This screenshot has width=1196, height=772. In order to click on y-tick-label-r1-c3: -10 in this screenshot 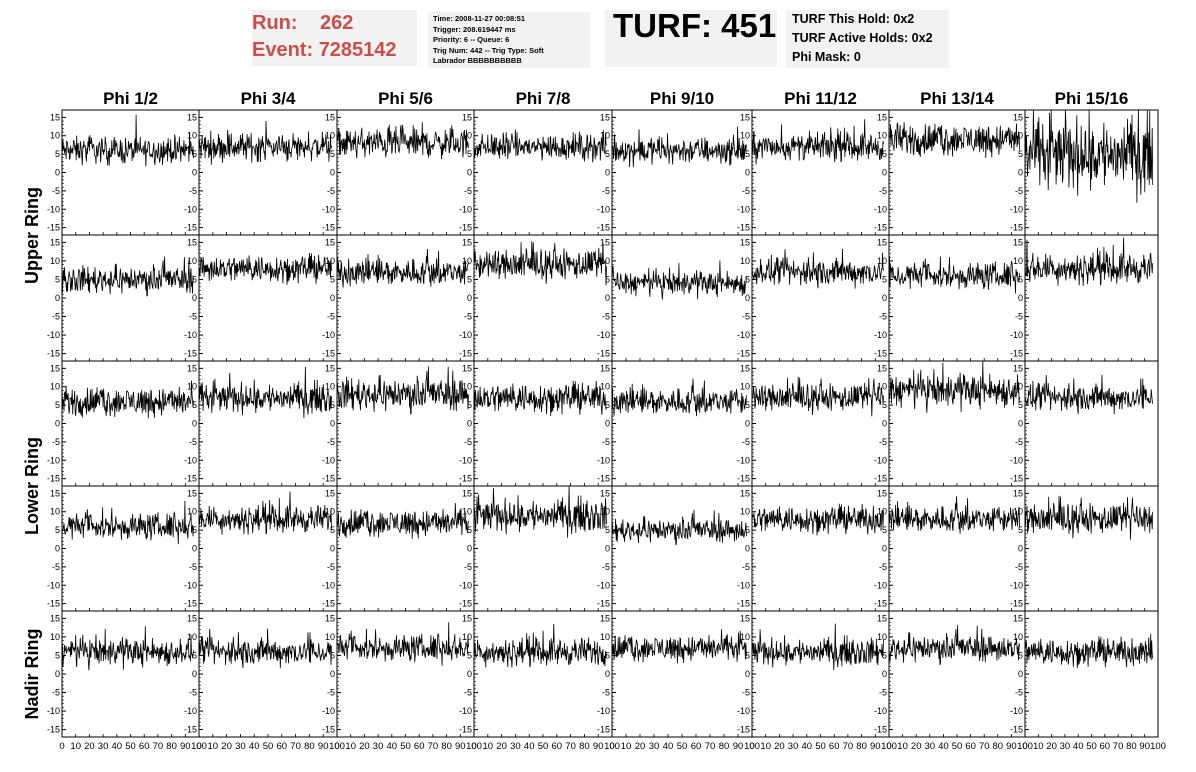, I will do `click(328, 209)`.